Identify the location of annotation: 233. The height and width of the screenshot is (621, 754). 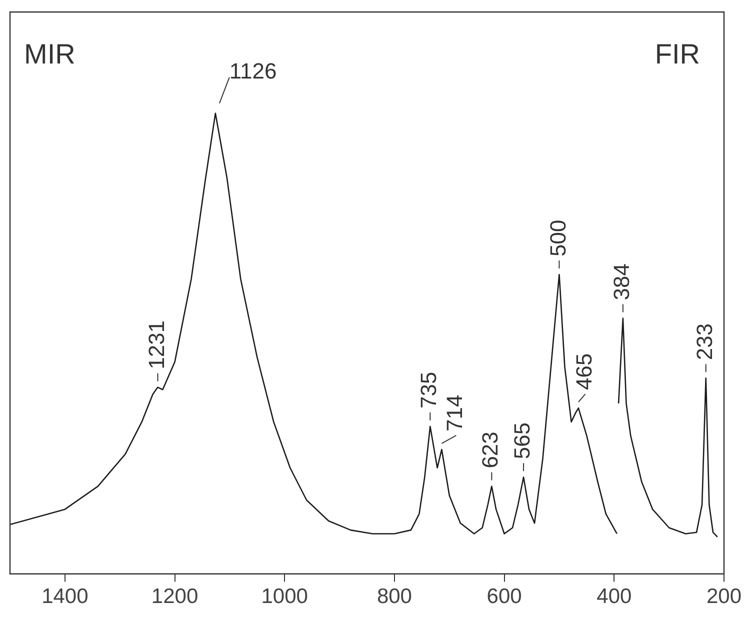
(704, 341).